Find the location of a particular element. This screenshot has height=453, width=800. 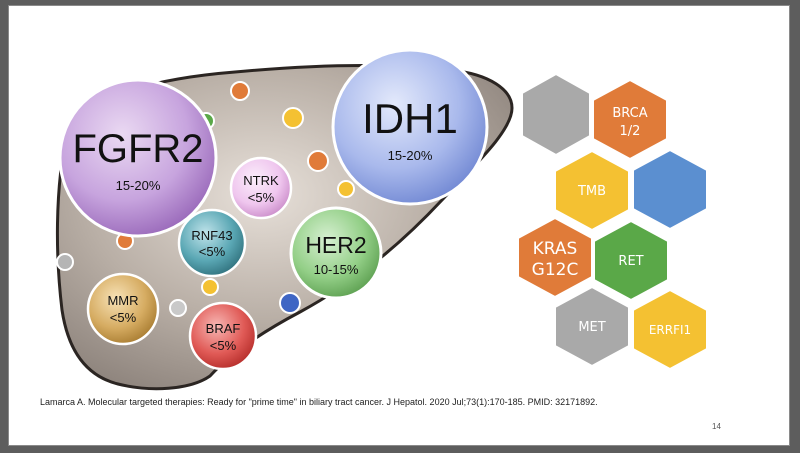

idh1-label: IDH1 is located at coordinates (410, 118).